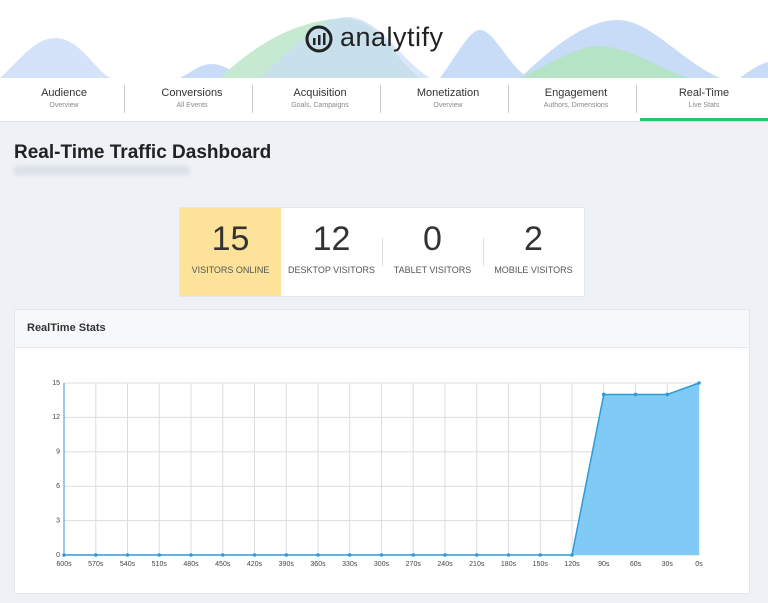 This screenshot has width=768, height=603. I want to click on x-tick-label: 450s, so click(223, 564).